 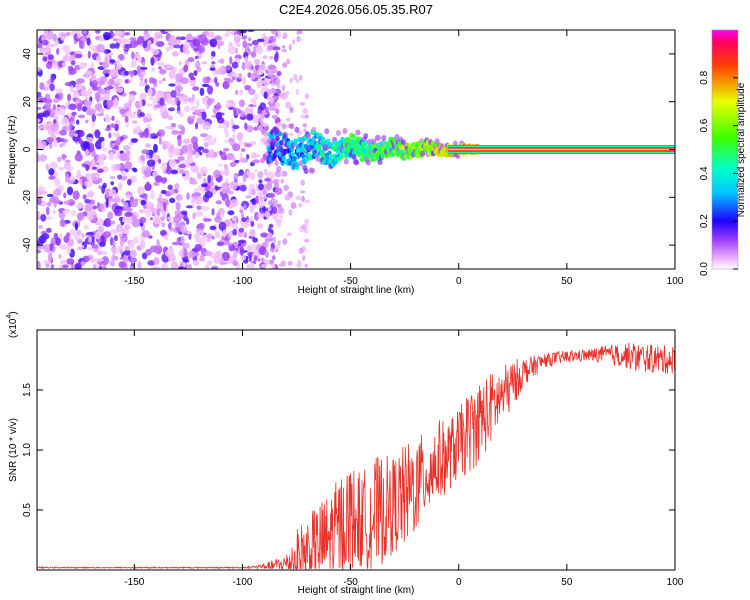 I want to click on snr-x-tick-label: -100, so click(x=242, y=582).